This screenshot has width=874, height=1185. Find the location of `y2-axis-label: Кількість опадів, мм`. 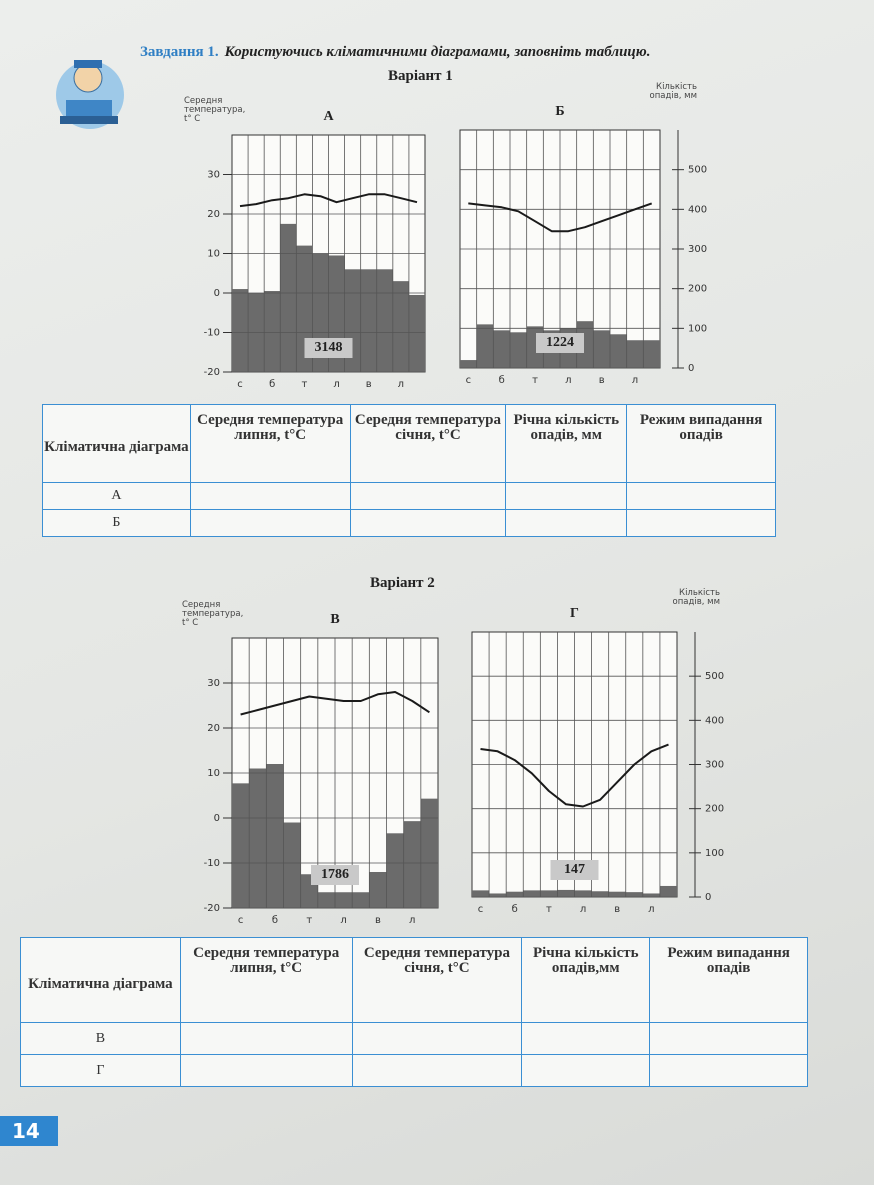

y2-axis-label: Кількість опадів, мм is located at coordinates (673, 91).